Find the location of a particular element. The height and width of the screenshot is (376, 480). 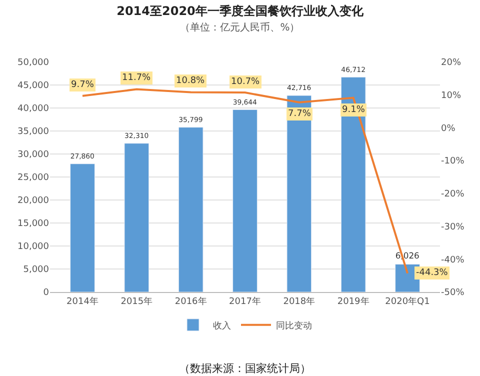

y-tick-label: 5,000 is located at coordinates (36, 270).